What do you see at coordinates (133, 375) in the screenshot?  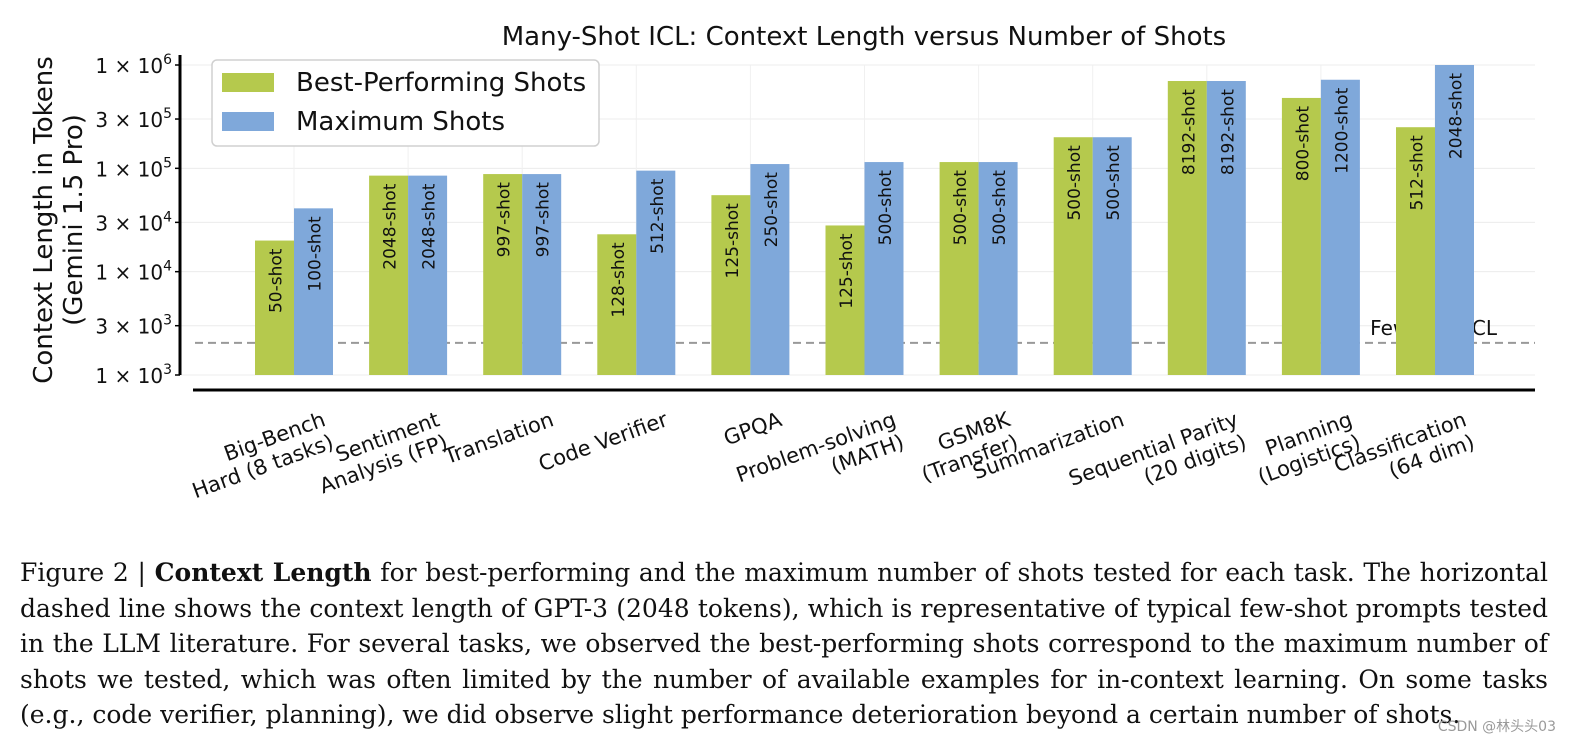 I see `y-tick-label: 1 × 103` at bounding box center [133, 375].